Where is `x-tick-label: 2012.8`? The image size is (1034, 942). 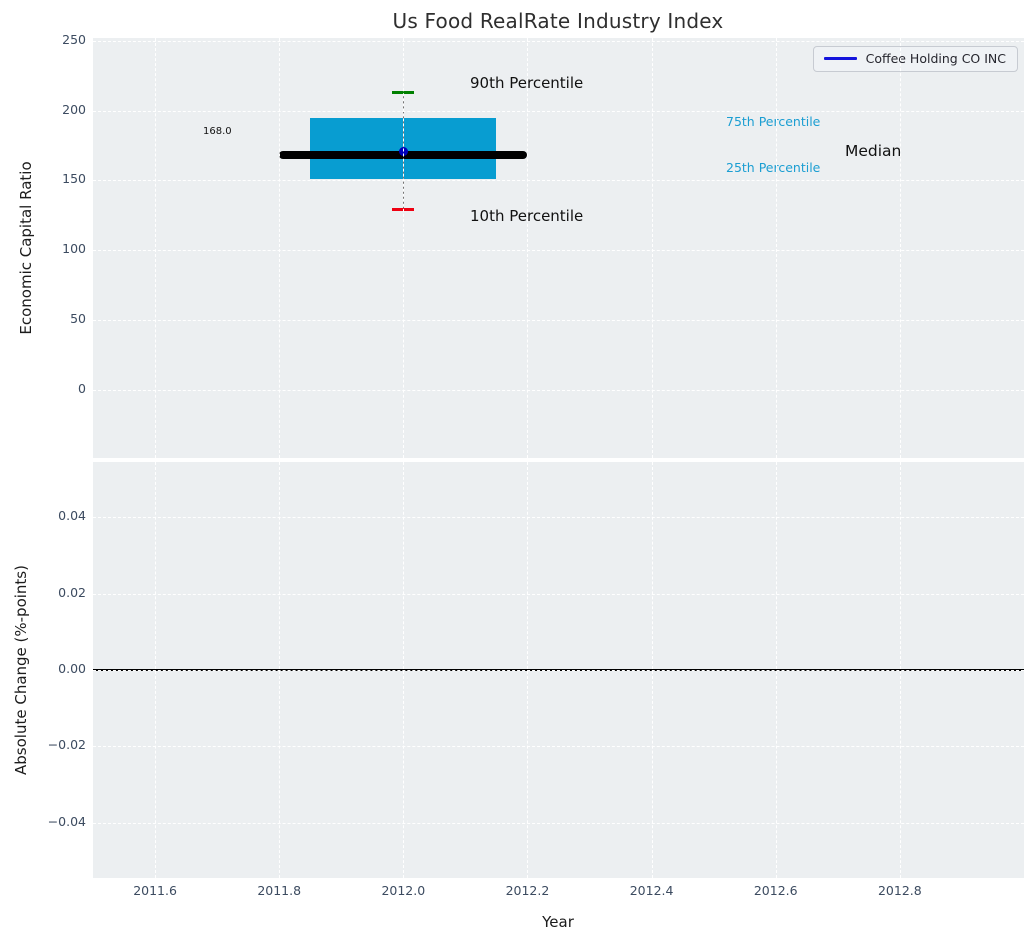
x-tick-label: 2012.8 is located at coordinates (899, 890).